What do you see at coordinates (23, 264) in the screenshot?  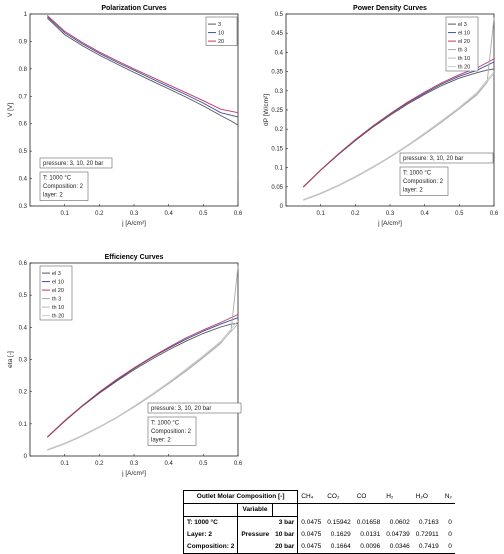 I see `y-tick-label: 0.6` at bounding box center [23, 264].